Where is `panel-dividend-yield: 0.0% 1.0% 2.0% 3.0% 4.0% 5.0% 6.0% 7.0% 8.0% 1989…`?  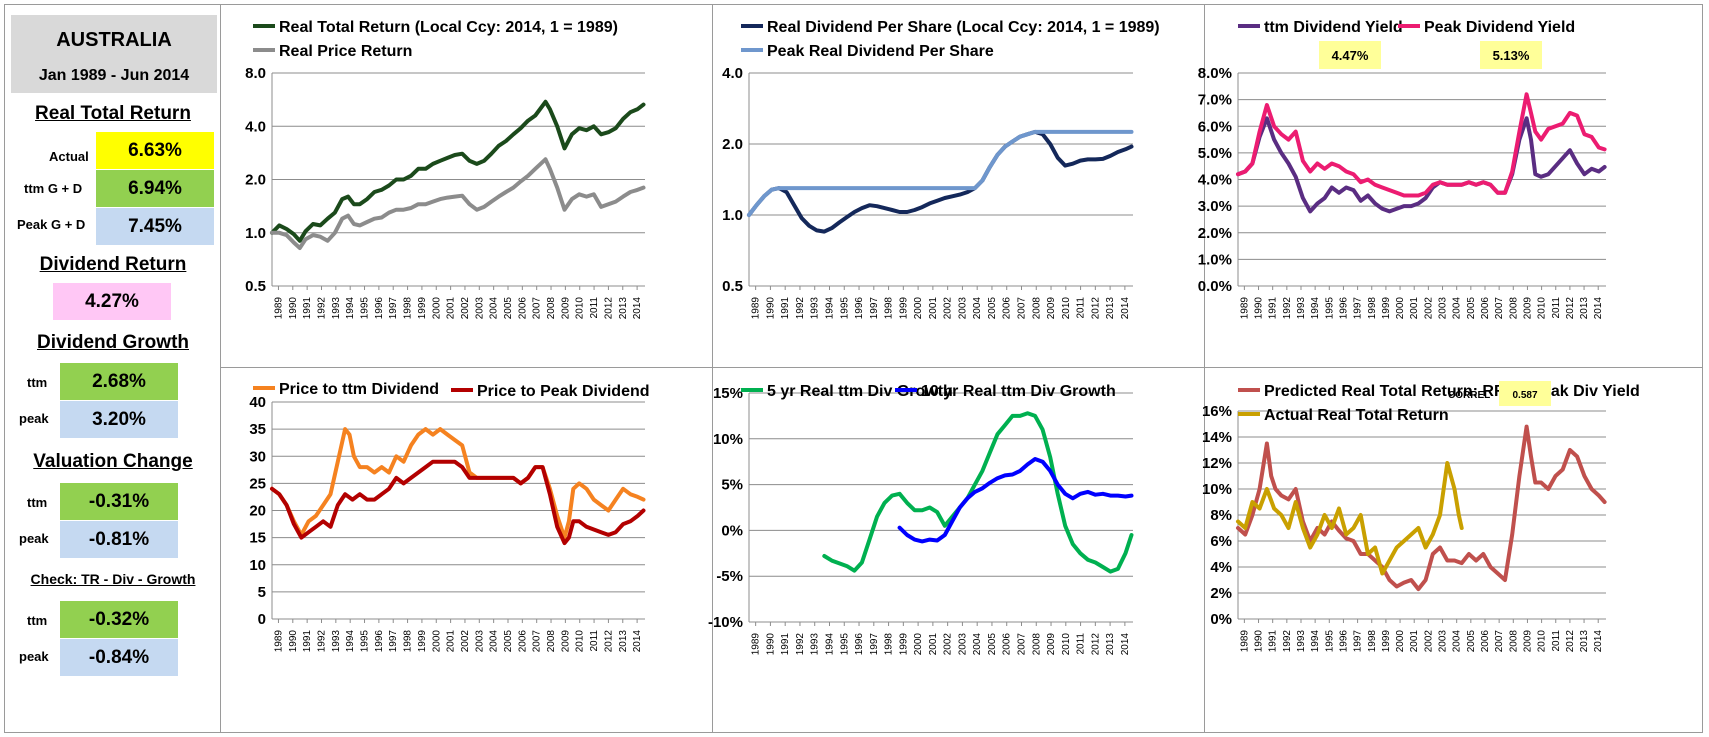
panel-dividend-yield: 0.0% 1.0% 2.0% 3.0% 4.0% 5.0% 6.0% 7.0% 8.0% 1989… is located at coordinates (1450, 186).